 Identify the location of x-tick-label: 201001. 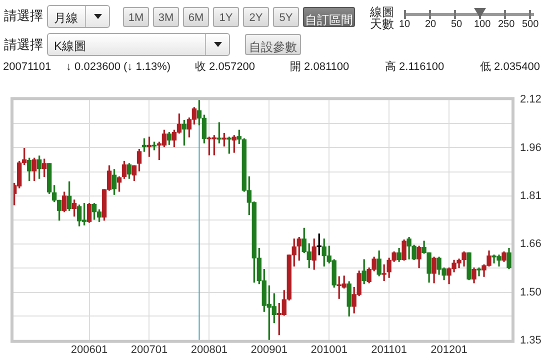
(329, 349).